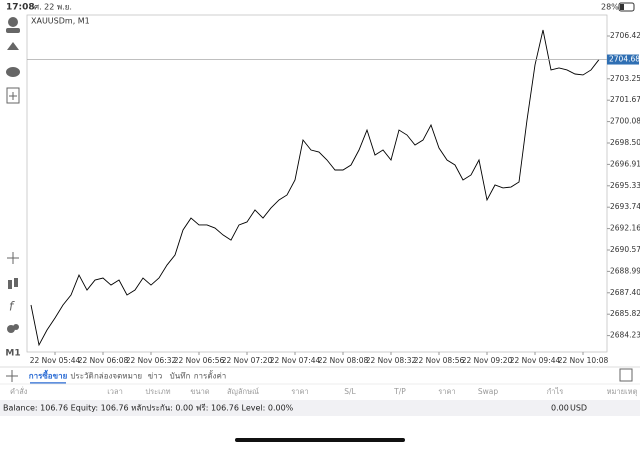  What do you see at coordinates (391, 360) in the screenshot?
I see `x-tick-label: 22 Nov 08:32` at bounding box center [391, 360].